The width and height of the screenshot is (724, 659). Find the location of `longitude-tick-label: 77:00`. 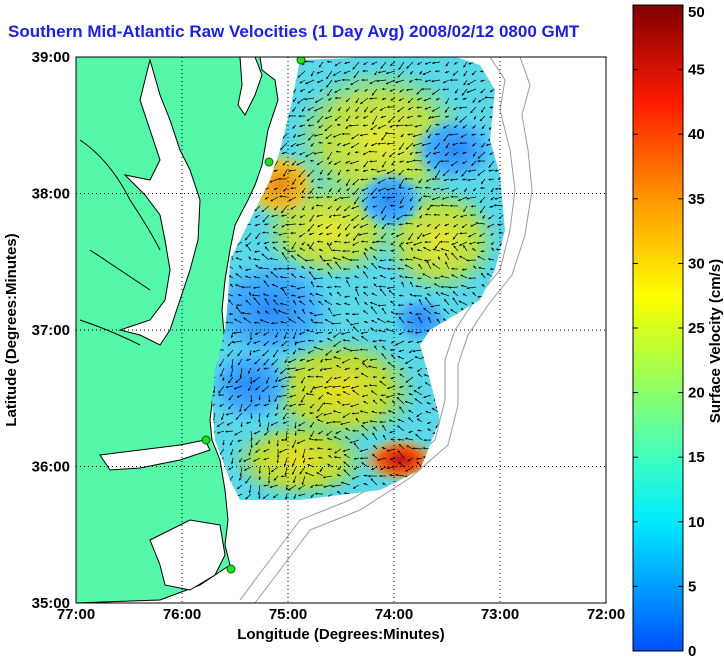

longitude-tick-label: 77:00 is located at coordinates (76, 614).